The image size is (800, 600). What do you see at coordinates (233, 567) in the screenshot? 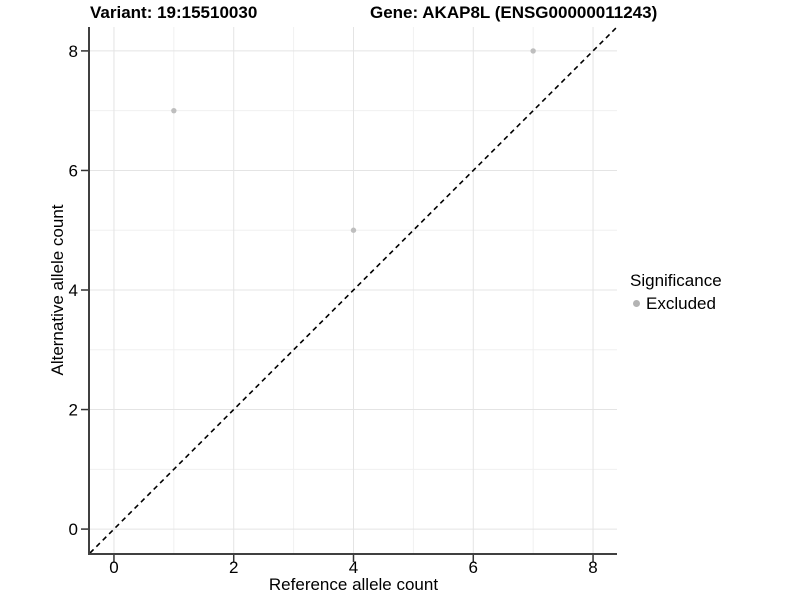
I see `x-tick-label: 2` at bounding box center [233, 567].